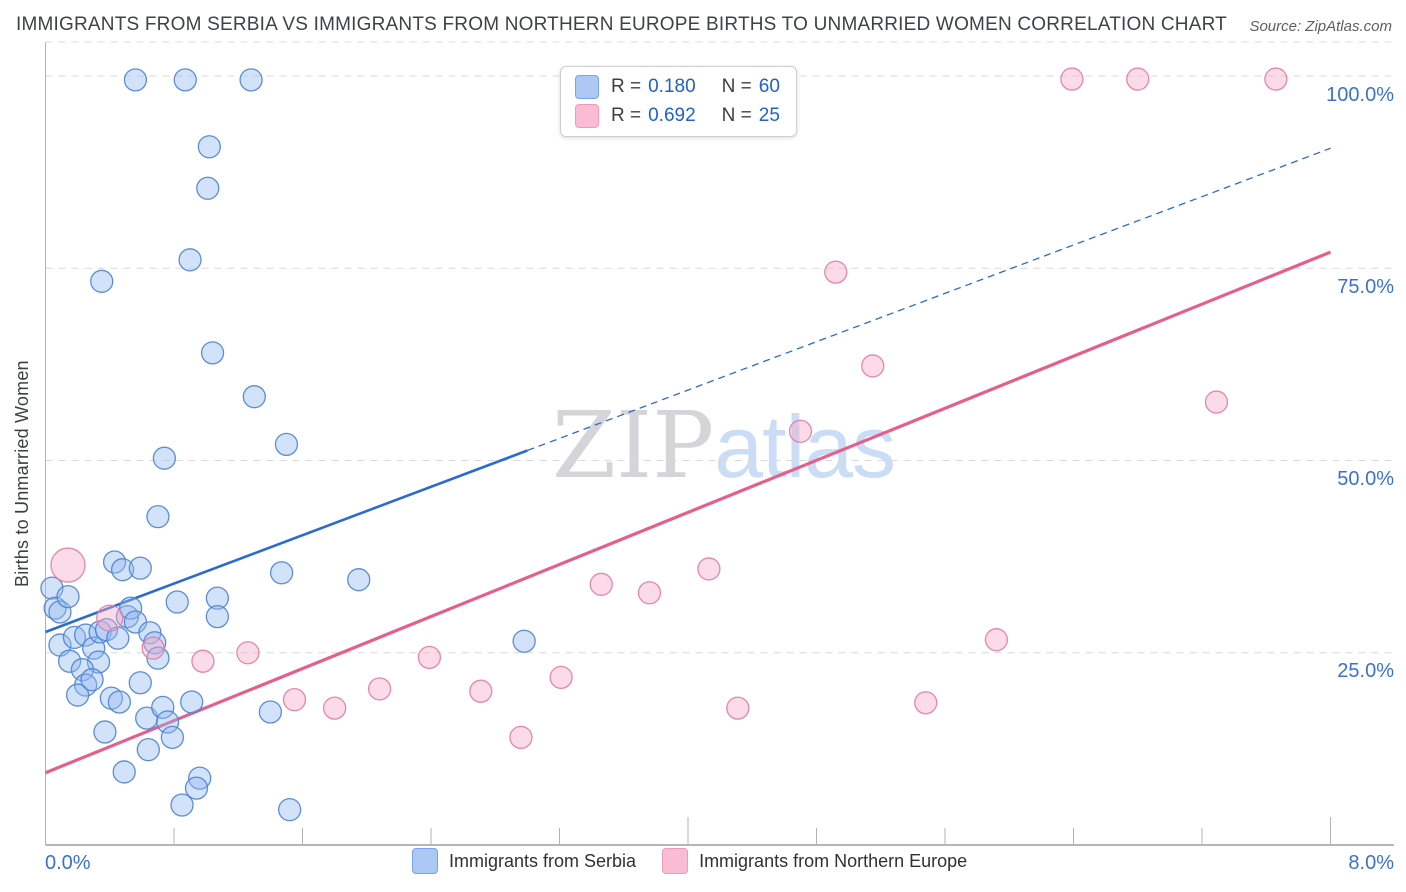 The height and width of the screenshot is (892, 1406). What do you see at coordinates (1360, 95) in the screenshot?
I see `y-tick-100: 100.0%` at bounding box center [1360, 95].